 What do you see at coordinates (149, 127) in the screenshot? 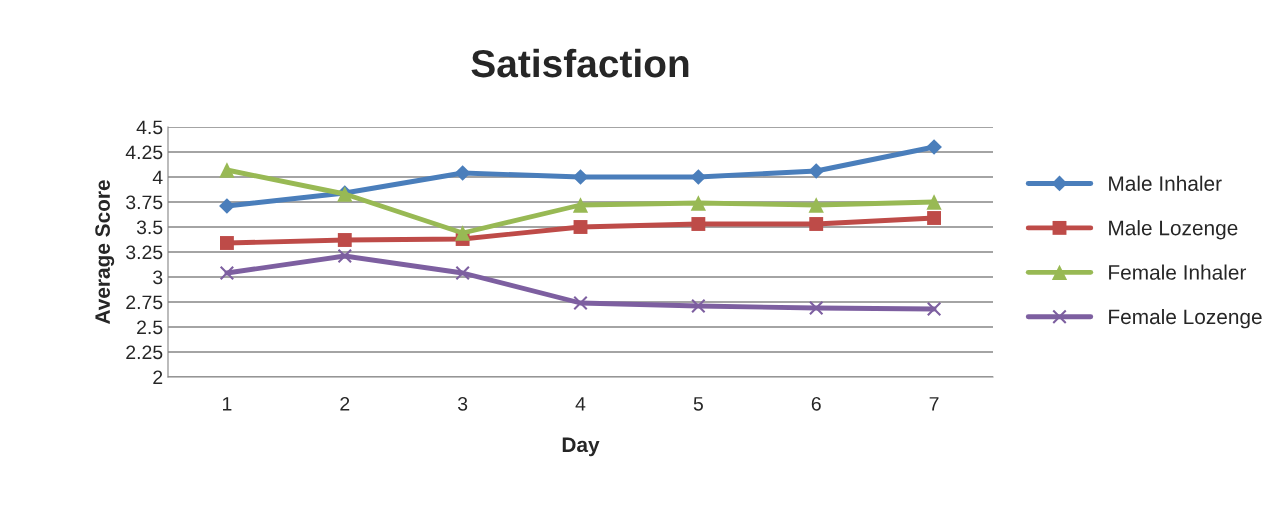
I see `y-tick-label: 4.5` at bounding box center [149, 127].